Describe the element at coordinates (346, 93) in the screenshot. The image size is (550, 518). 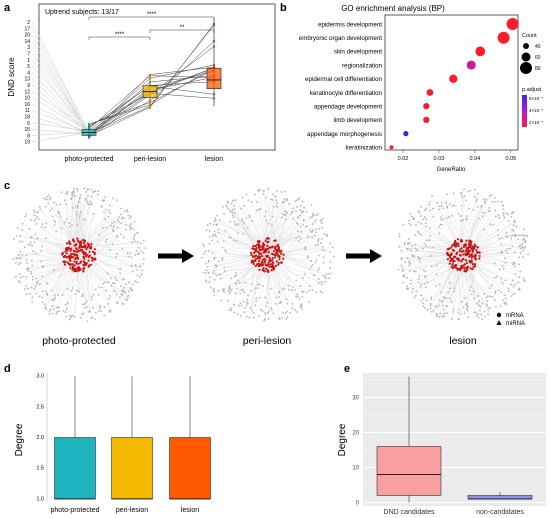
I see `term-label: keratinocyte differentiation` at that location.